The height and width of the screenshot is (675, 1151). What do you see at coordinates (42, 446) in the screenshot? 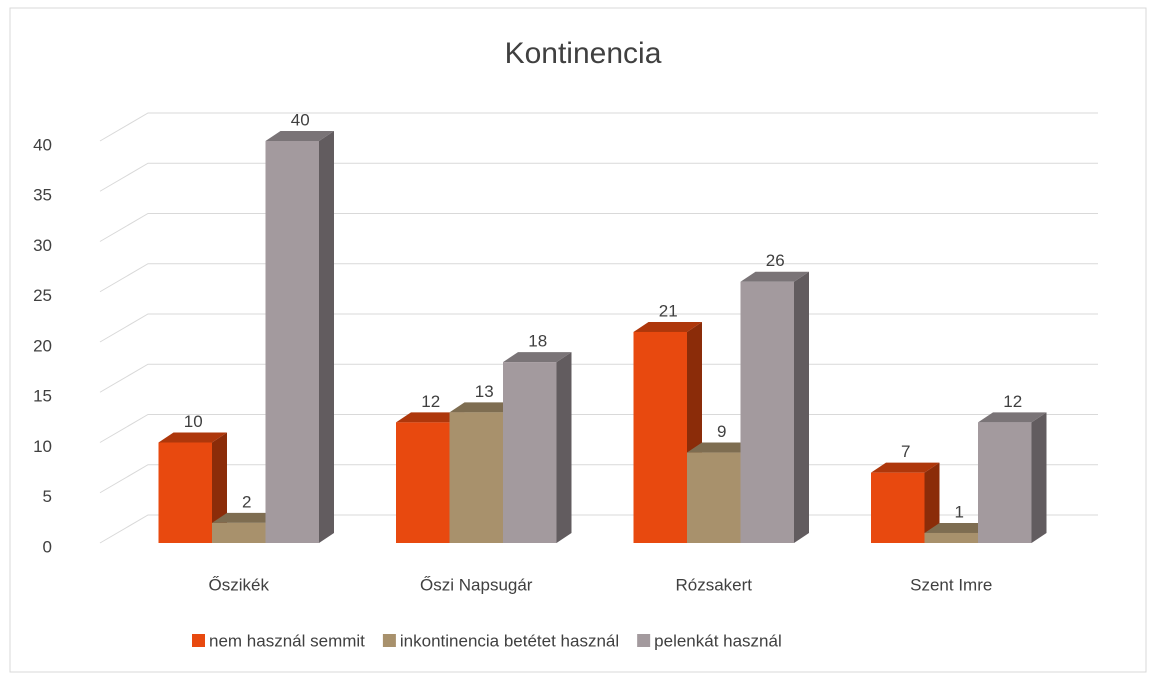
I see `y-tick-label: 10` at bounding box center [42, 446].